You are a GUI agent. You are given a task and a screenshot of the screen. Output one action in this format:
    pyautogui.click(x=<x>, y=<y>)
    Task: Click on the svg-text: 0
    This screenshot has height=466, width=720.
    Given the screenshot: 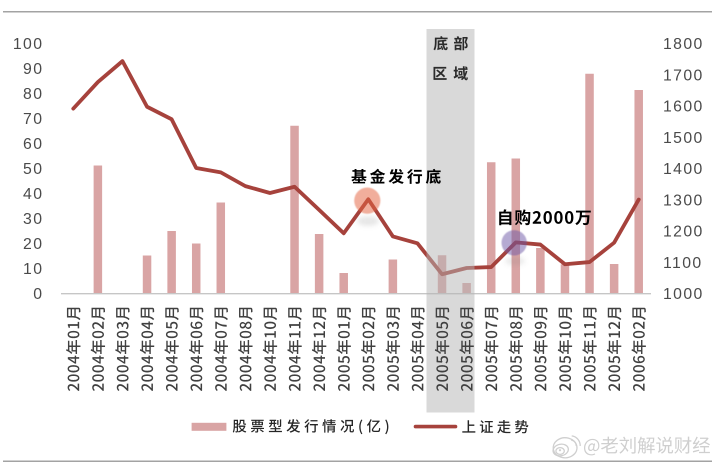 What is the action you would take?
    pyautogui.click(x=38, y=294)
    